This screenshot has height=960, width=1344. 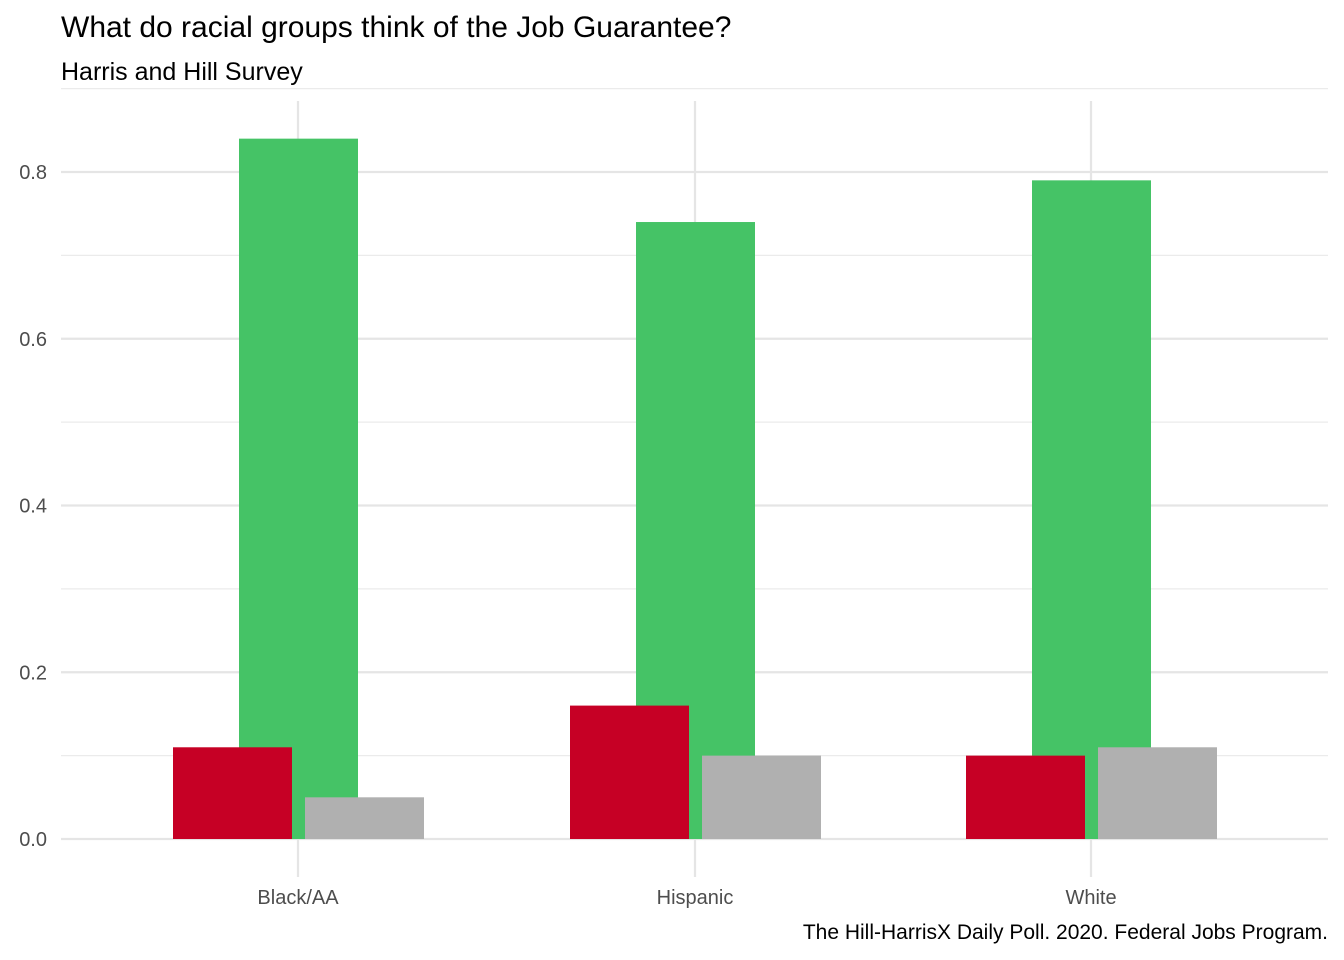 What do you see at coordinates (182, 72) in the screenshot?
I see `chart-subtitle: Harris and Hill Survey` at bounding box center [182, 72].